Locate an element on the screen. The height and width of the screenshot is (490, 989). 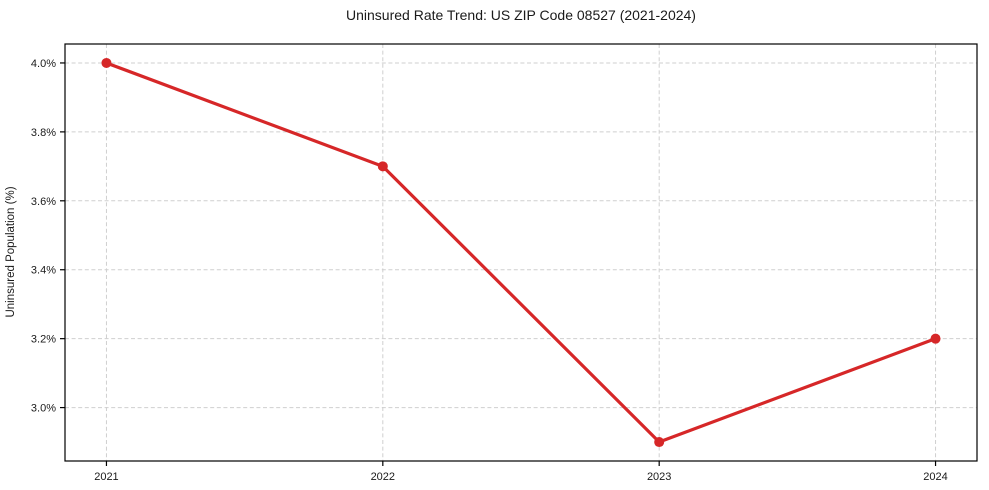
y-tick-label: 3.8% is located at coordinates (43, 133).